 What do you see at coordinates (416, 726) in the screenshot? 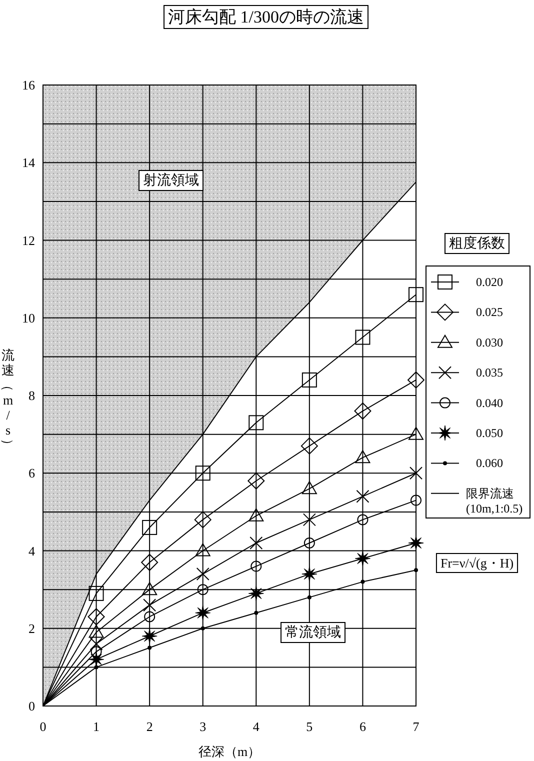
I see `x-tick-label: 7` at bounding box center [416, 726].